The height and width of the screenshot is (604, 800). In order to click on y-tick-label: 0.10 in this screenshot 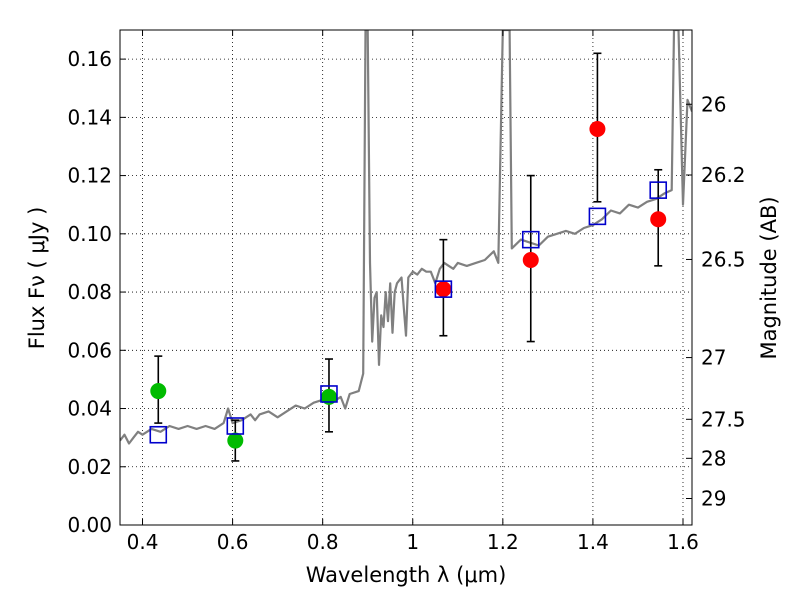, I will do `click(89, 234)`.